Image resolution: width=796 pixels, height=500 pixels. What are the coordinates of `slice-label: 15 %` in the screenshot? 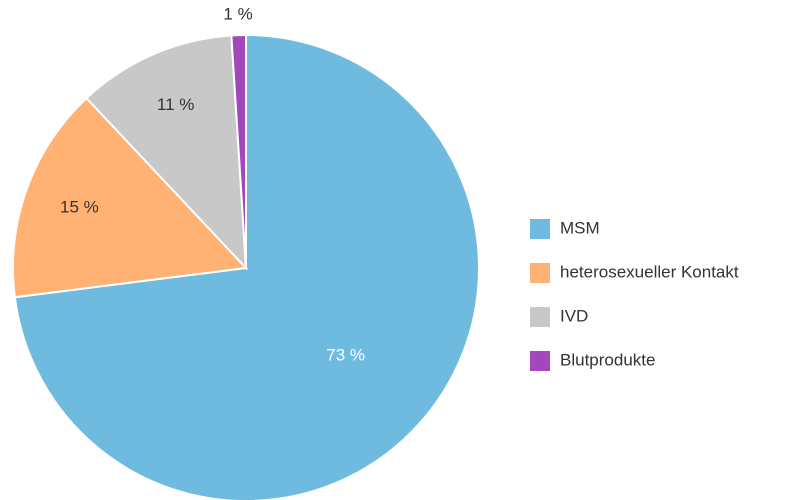 It's located at (79, 207).